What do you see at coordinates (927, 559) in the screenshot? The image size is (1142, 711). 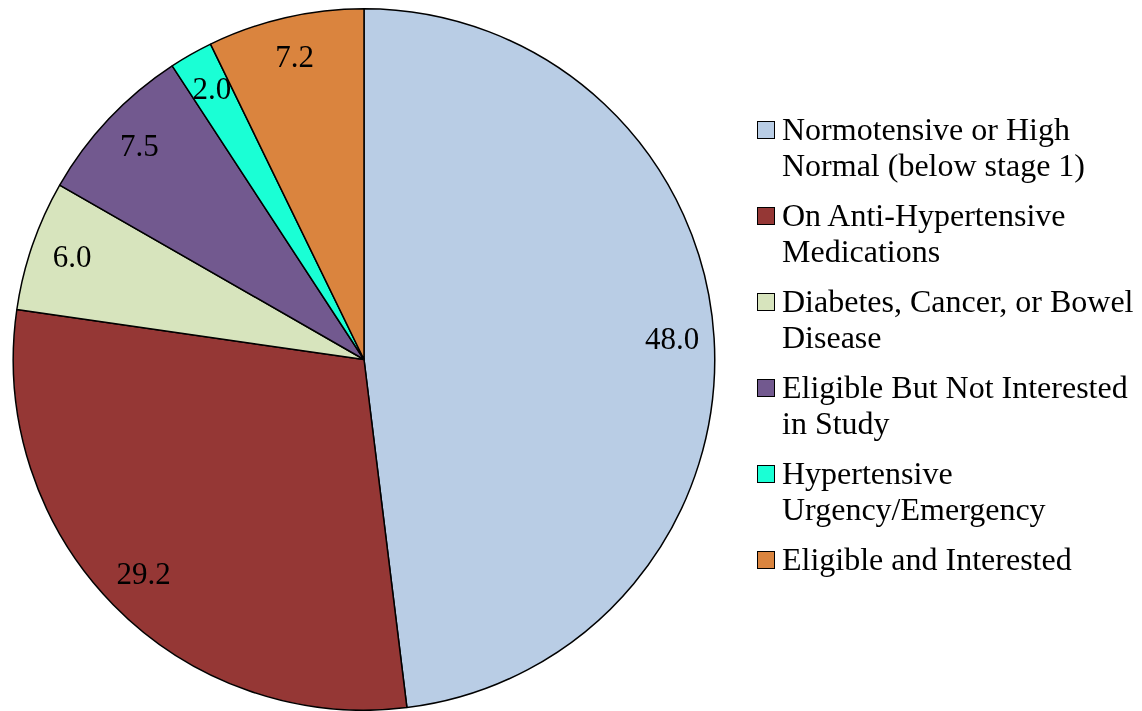 I see `legend-label: Eligible and Interested` at bounding box center [927, 559].